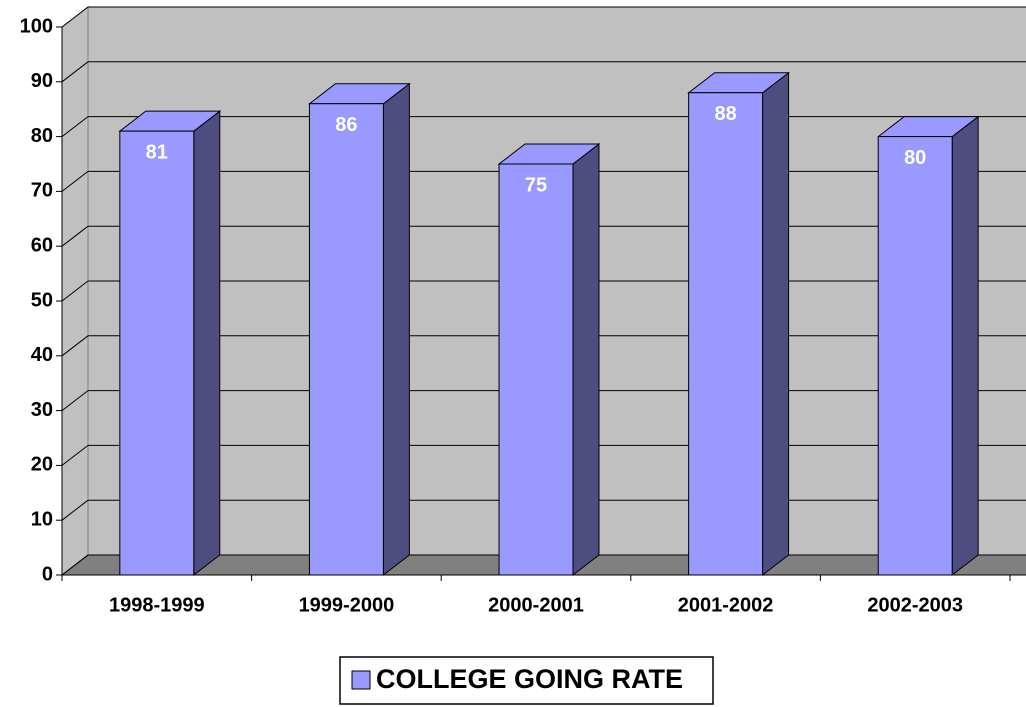  I want to click on data-label: 86, so click(346, 125).